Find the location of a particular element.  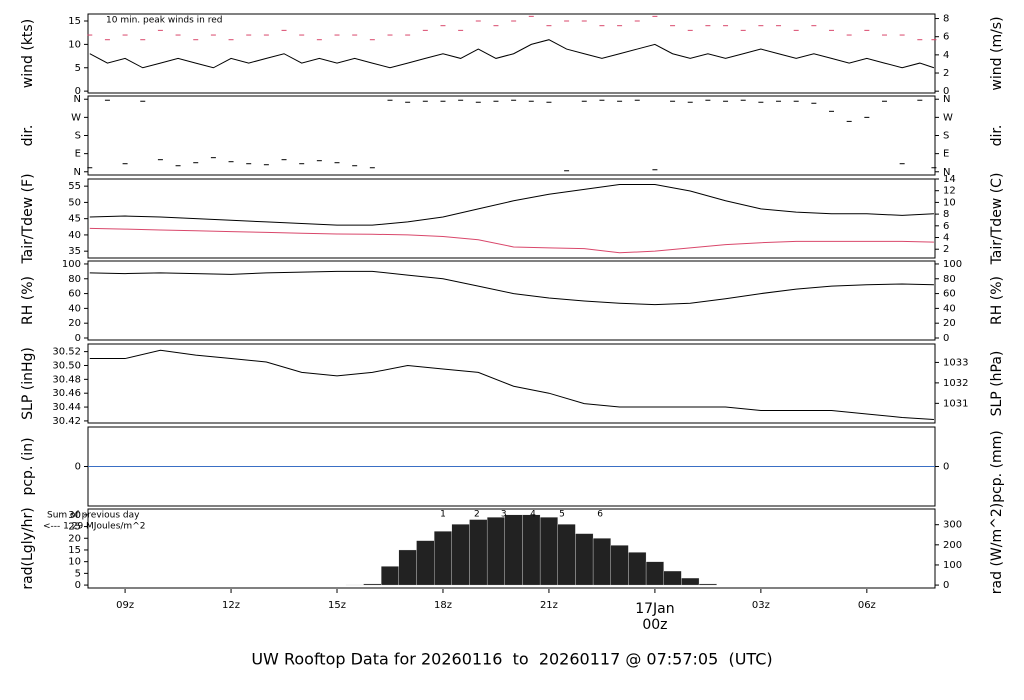

y-tick-label: 35 is located at coordinates (74, 251).